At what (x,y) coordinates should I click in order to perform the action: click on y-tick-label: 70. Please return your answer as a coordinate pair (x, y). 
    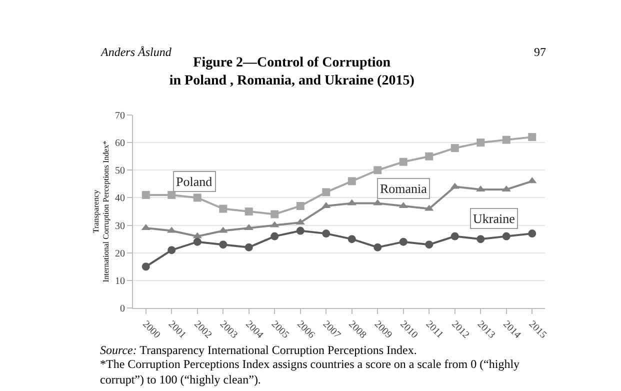
    Looking at the image, I should click on (120, 116).